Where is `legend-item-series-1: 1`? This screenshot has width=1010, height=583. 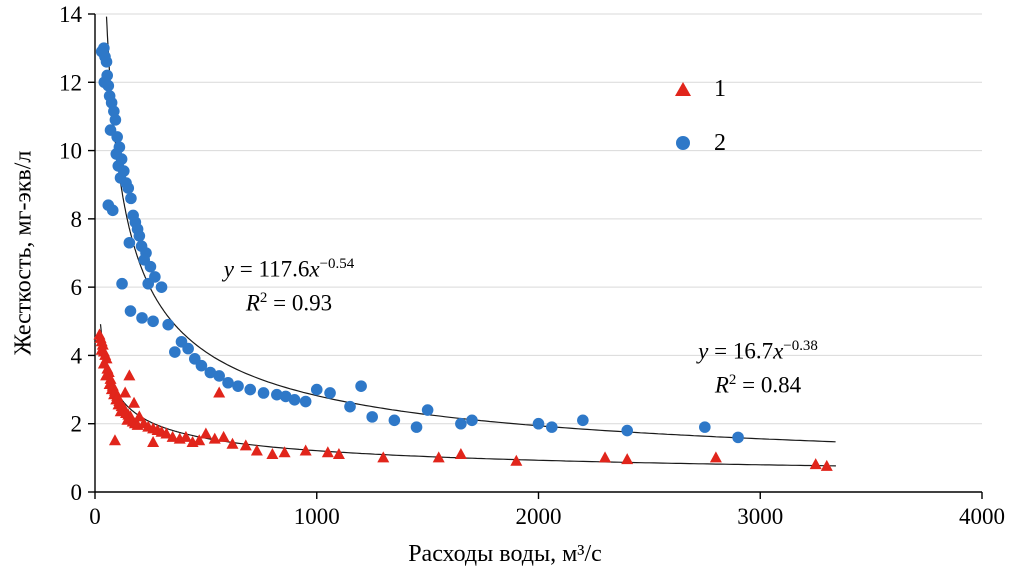 legend-item-series-1: 1 is located at coordinates (699, 89).